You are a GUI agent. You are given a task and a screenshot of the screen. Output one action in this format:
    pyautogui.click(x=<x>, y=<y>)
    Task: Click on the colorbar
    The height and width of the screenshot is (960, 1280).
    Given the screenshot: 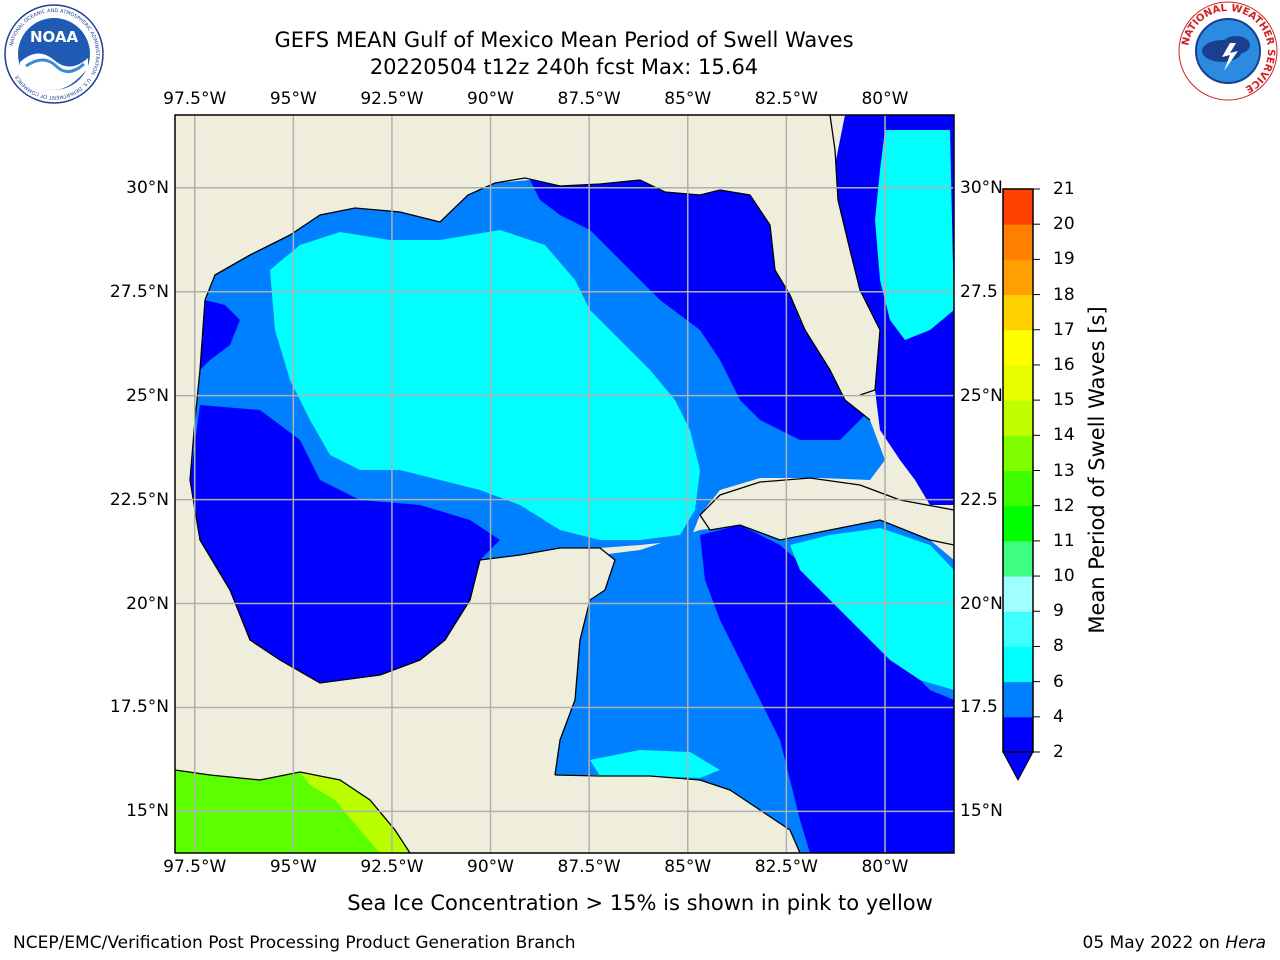 What is the action you would take?
    pyautogui.click(x=1021, y=485)
    